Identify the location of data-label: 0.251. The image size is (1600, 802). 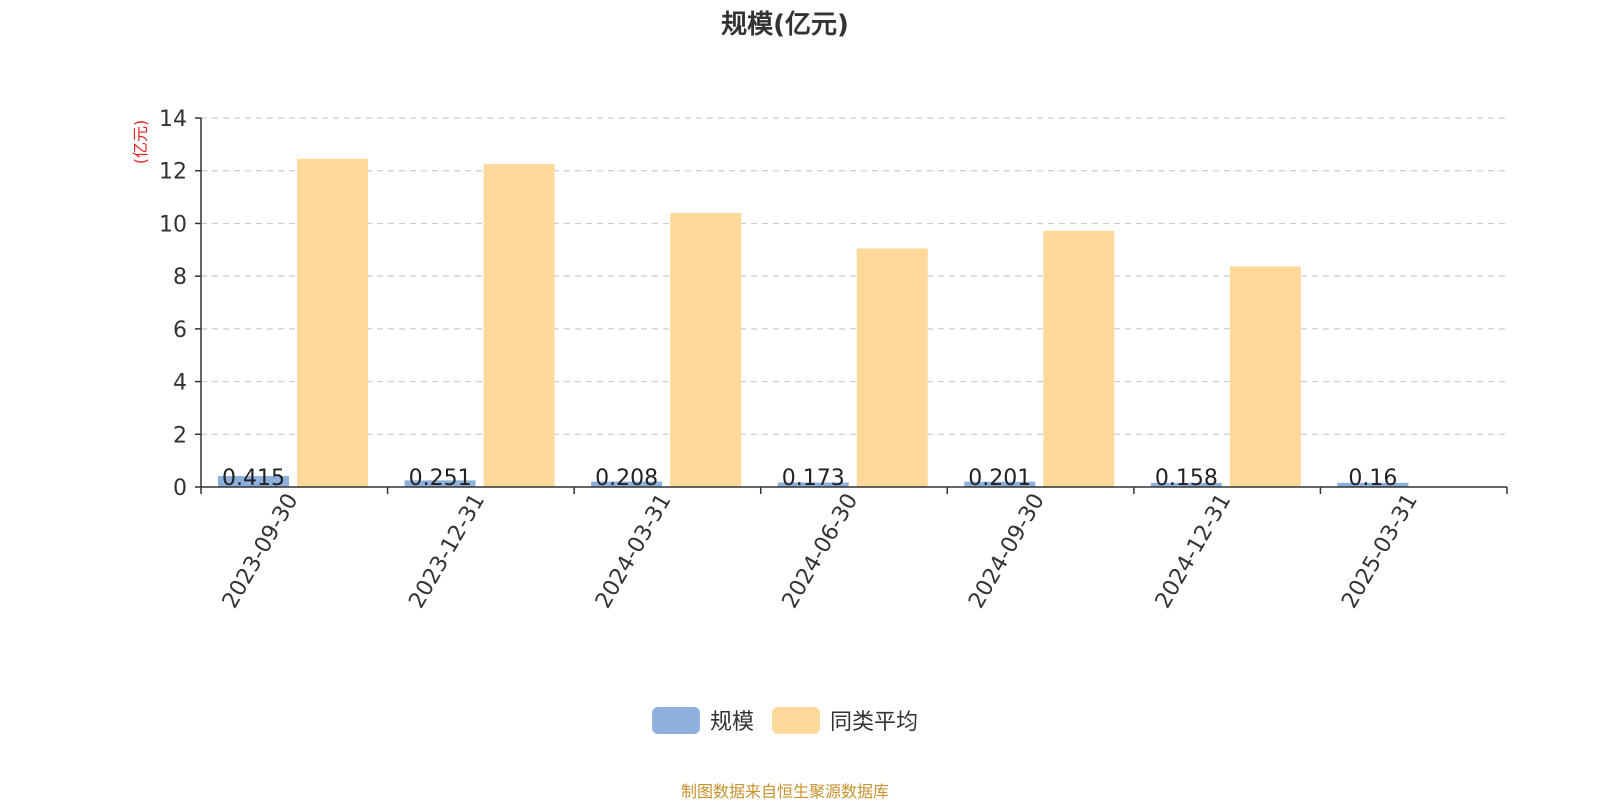
(440, 478).